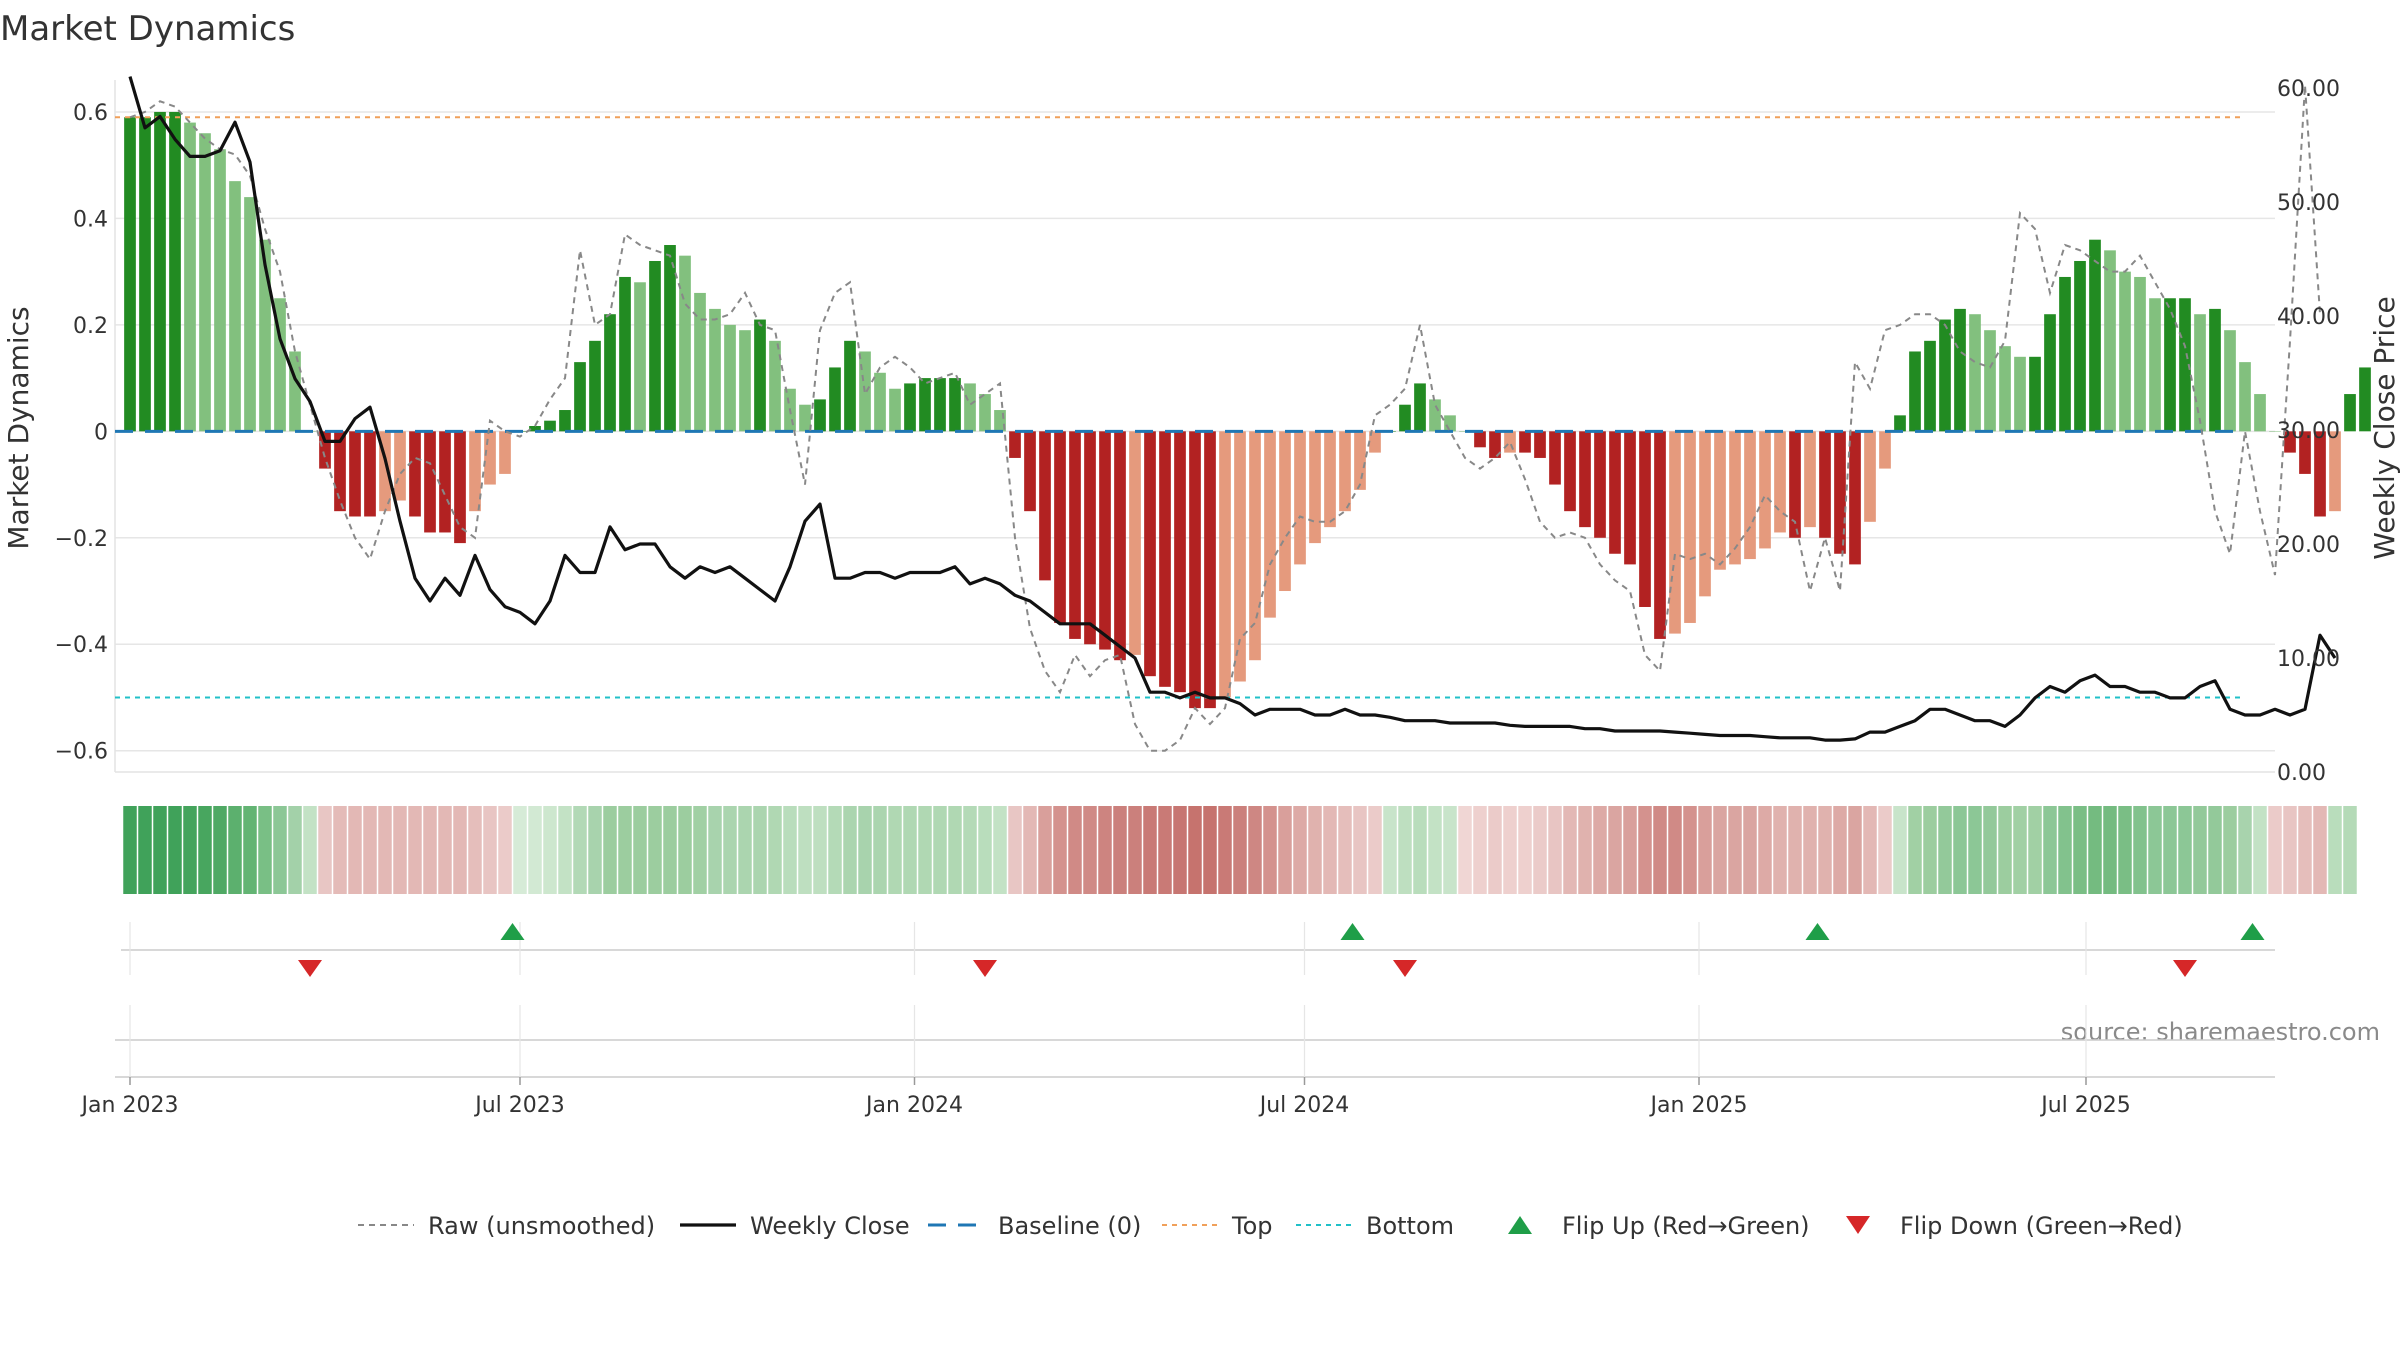  Describe the element at coordinates (2301, 773) in the screenshot. I see `right-tick-label-6: 0.00` at that location.